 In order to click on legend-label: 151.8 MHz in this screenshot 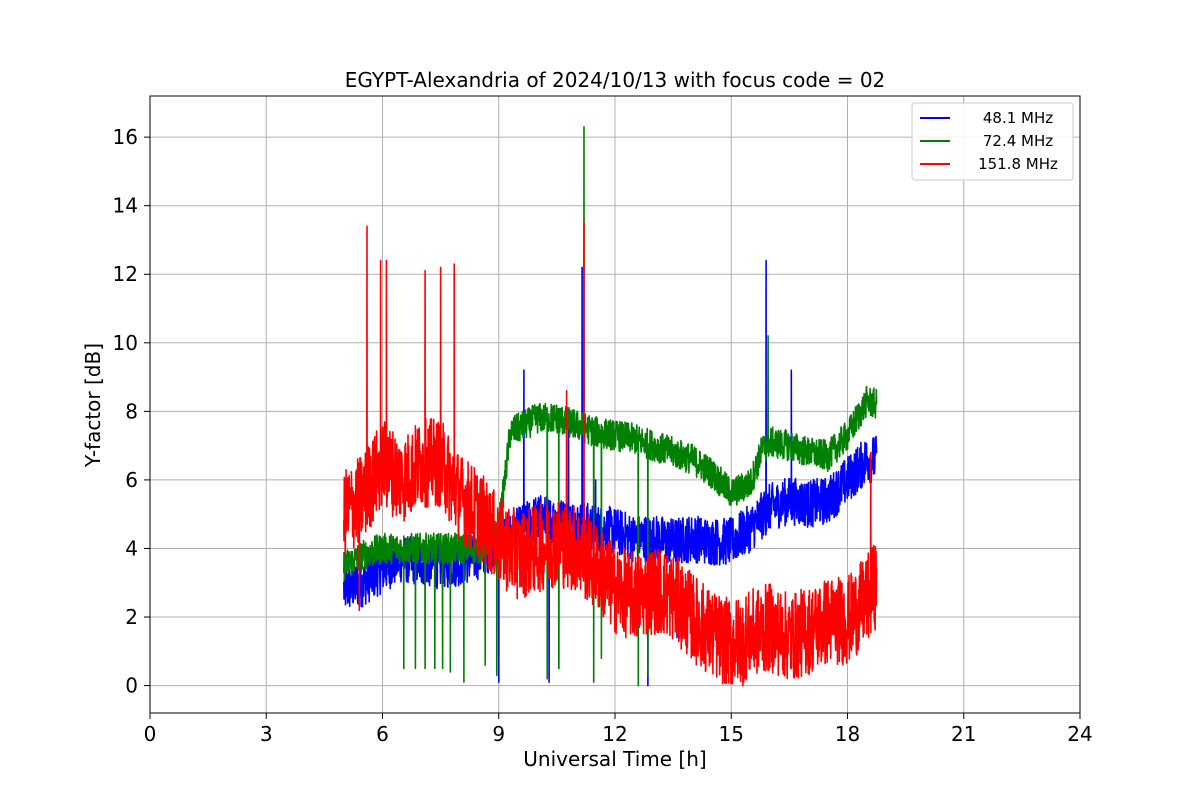, I will do `click(1018, 164)`.